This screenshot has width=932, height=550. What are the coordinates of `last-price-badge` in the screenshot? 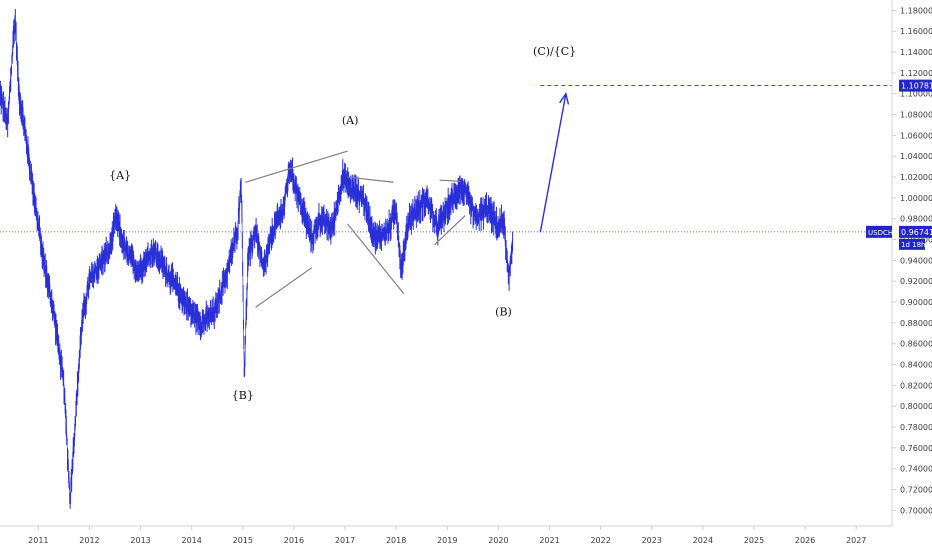 It's located at (915, 231).